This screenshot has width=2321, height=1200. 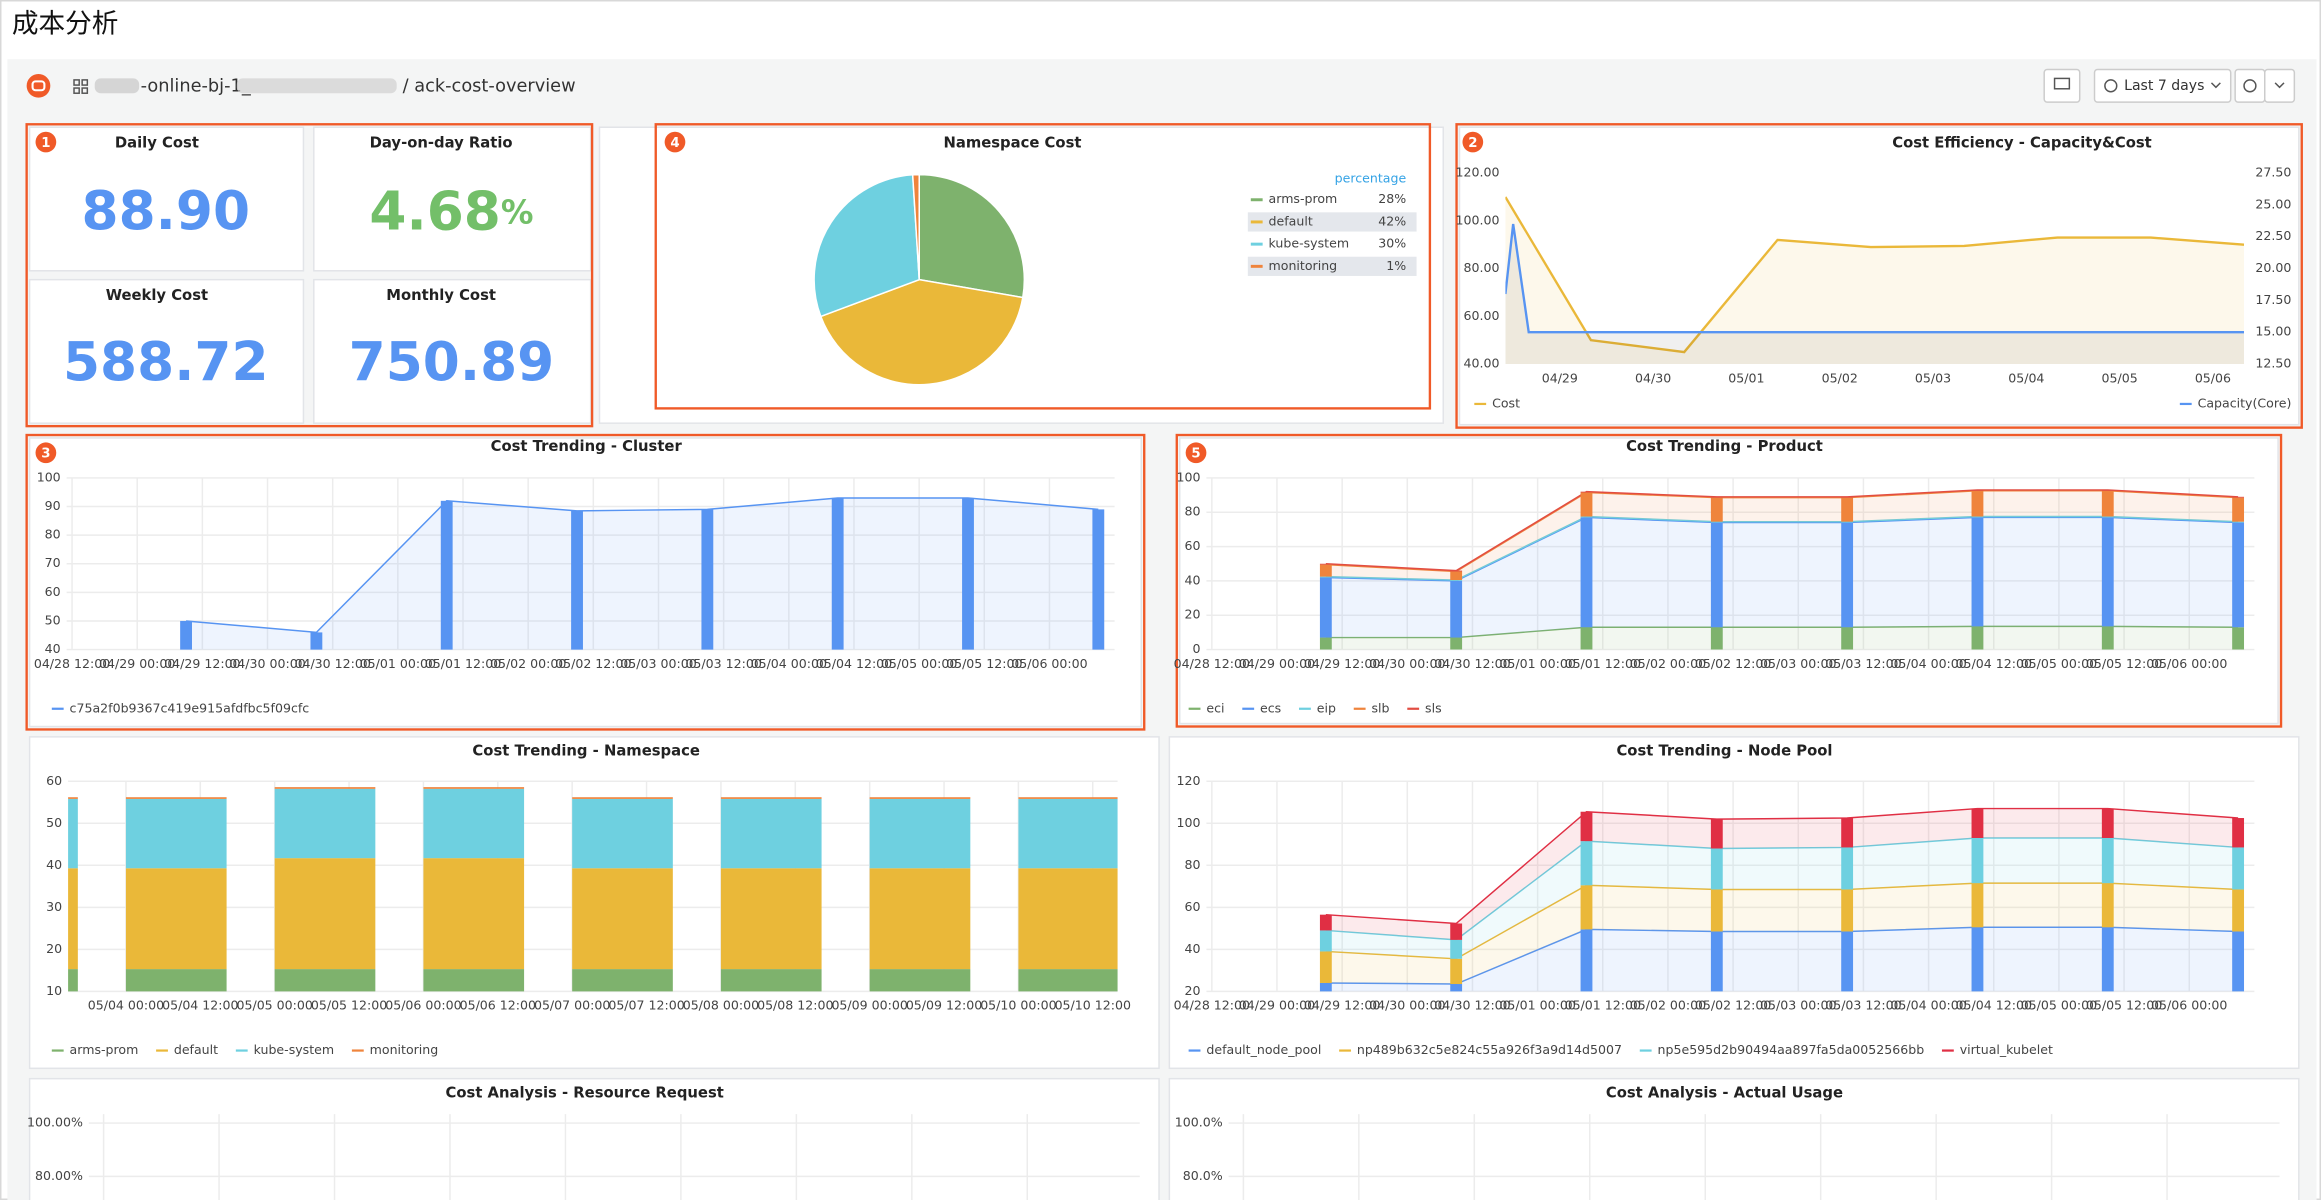 I want to click on badge-number: 4, so click(x=674, y=143).